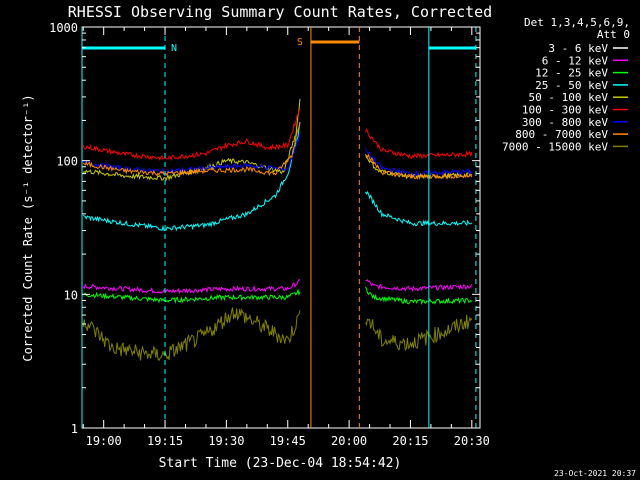 The image size is (640, 480). What do you see at coordinates (595, 473) in the screenshot?
I see `footer-timestamp: 23-Oct-2021 20:37` at bounding box center [595, 473].